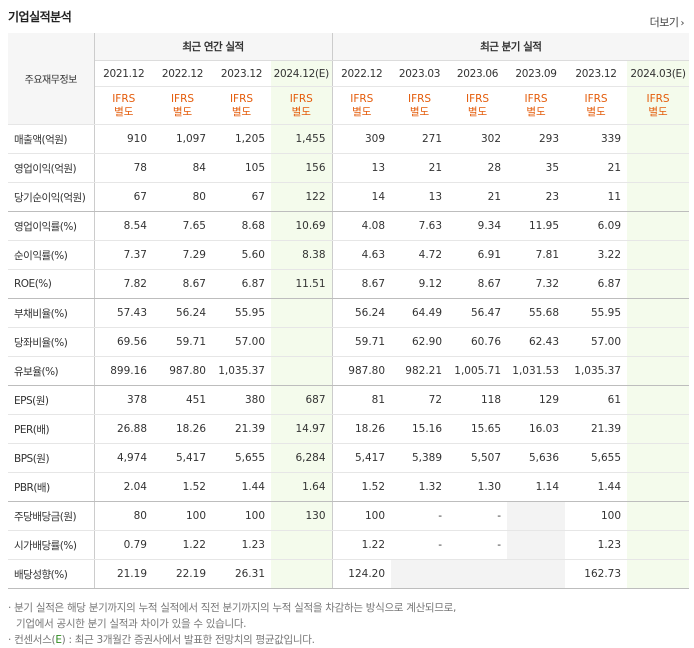 This screenshot has height=648, width=694. What do you see at coordinates (420, 400) in the screenshot?
I see `table-cell: 72` at bounding box center [420, 400].